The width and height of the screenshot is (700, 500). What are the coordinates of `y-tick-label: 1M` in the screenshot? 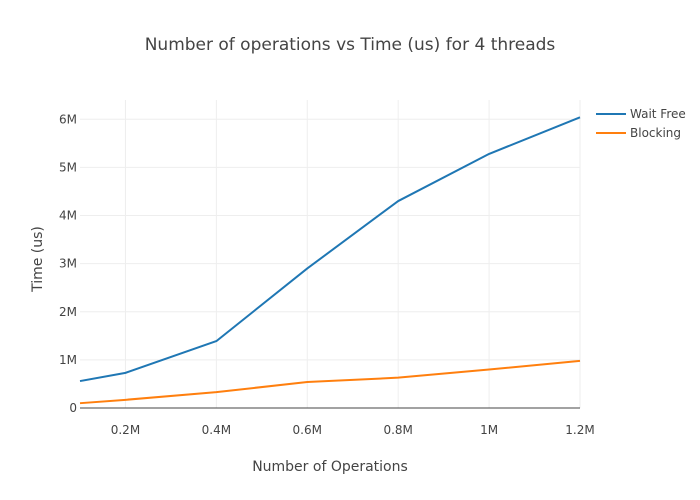 It's located at (68, 360).